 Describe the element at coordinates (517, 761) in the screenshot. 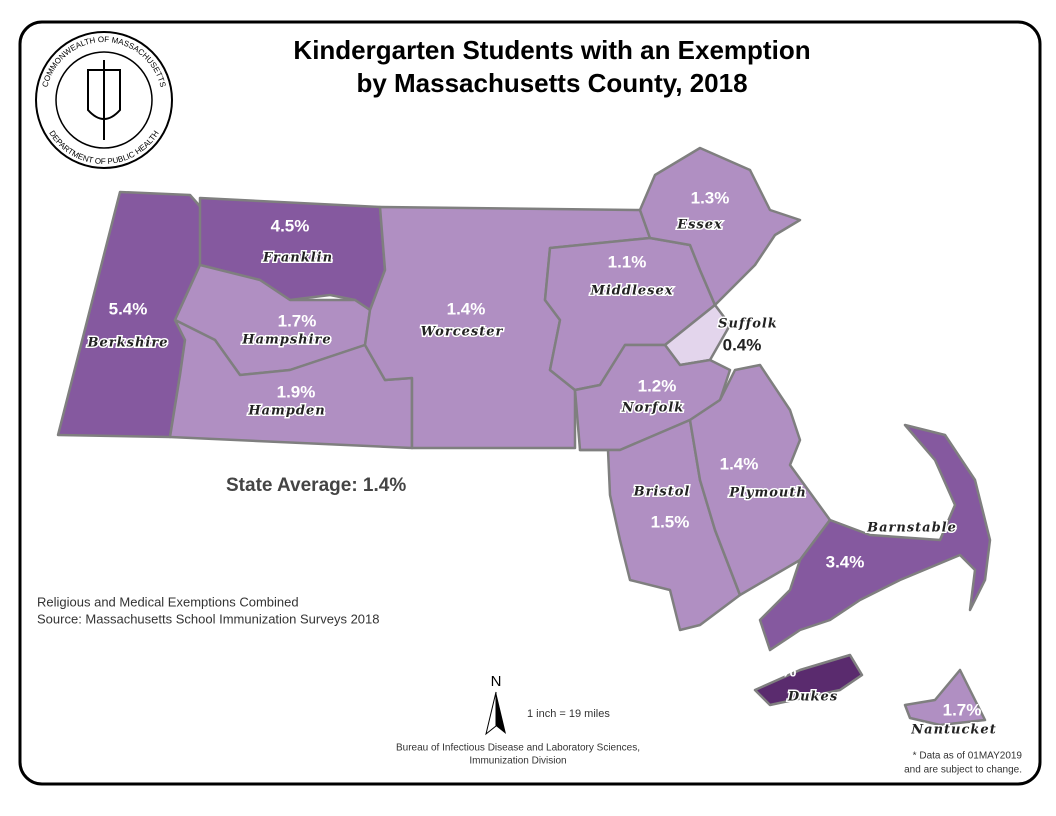

I see `credit: Immunization Division` at that location.